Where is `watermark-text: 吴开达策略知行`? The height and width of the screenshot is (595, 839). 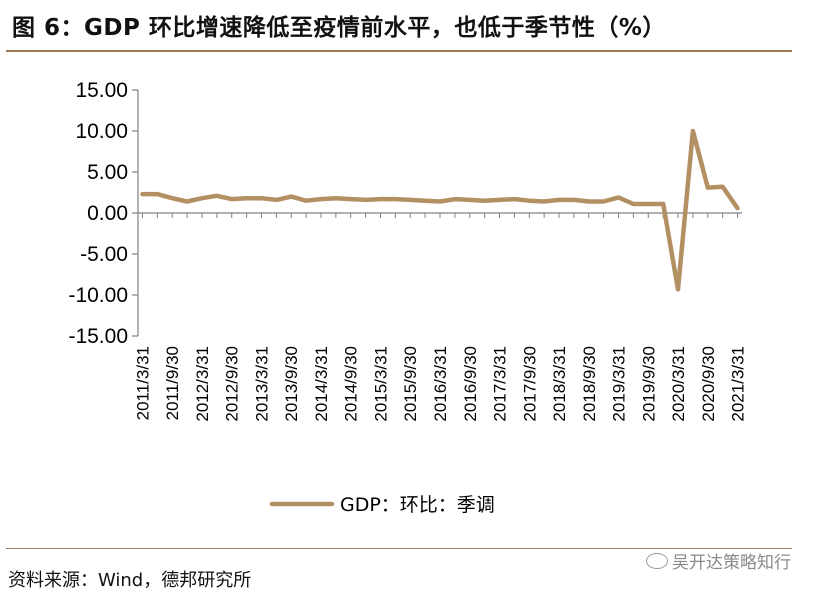
watermark-text: 吴开达策略知行 is located at coordinates (731, 563).